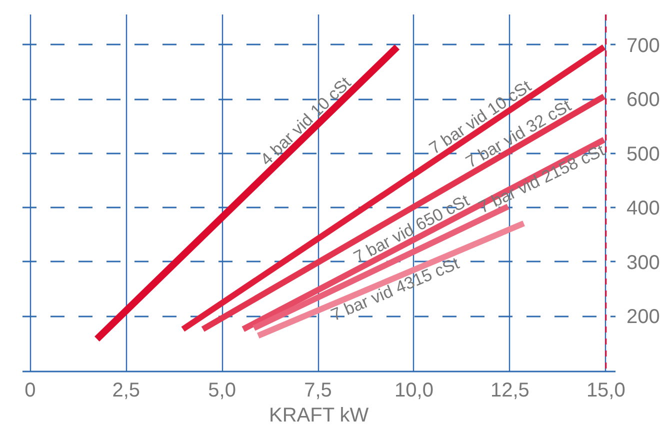 The image size is (671, 445). What do you see at coordinates (643, 154) in the screenshot?
I see `y-tick-label: 500` at bounding box center [643, 154].